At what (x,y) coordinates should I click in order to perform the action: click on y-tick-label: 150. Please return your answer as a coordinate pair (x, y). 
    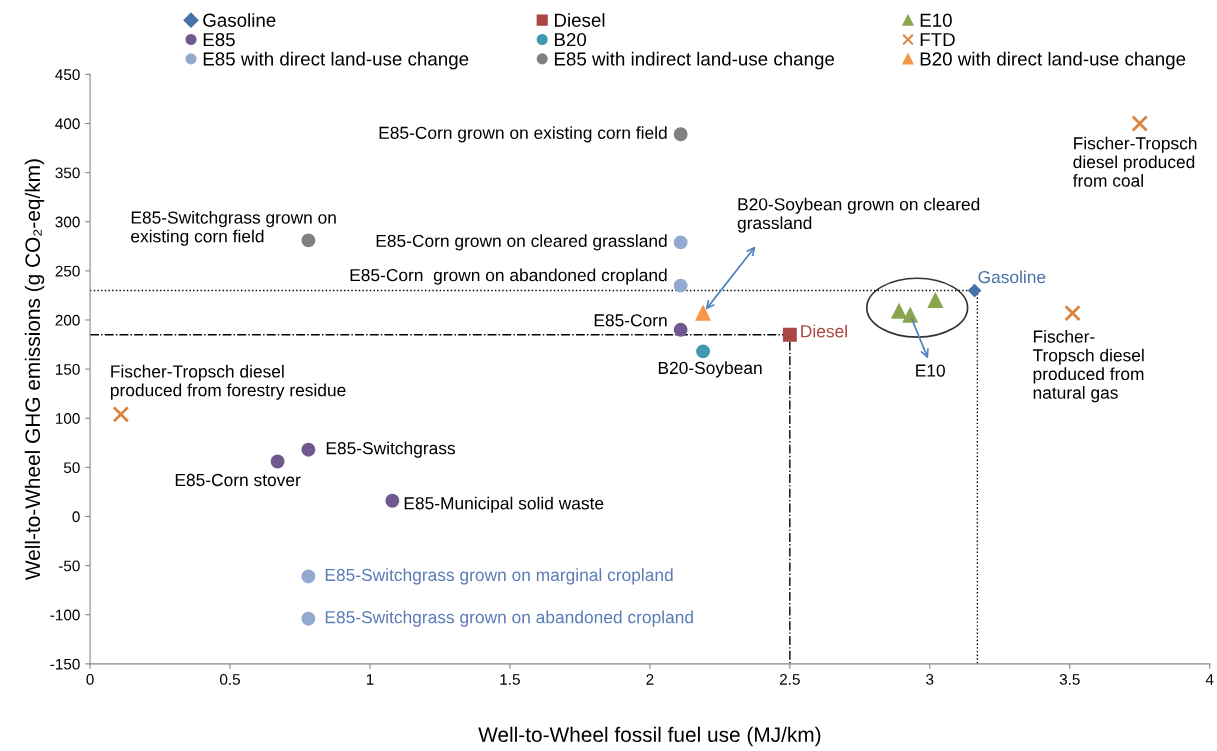
    Looking at the image, I should click on (68, 369).